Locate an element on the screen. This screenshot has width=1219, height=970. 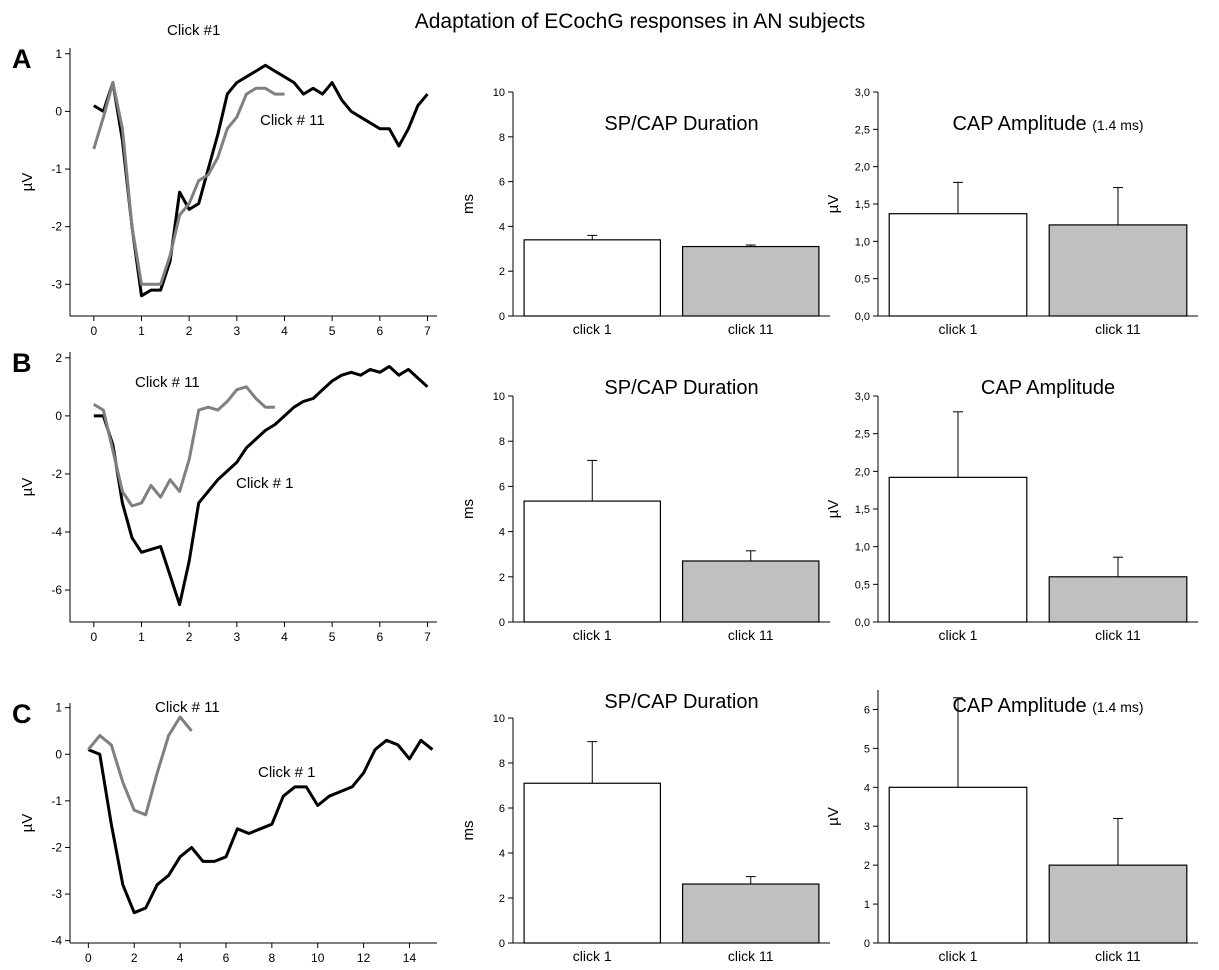
x-tick-label: 6 is located at coordinates (379, 331).